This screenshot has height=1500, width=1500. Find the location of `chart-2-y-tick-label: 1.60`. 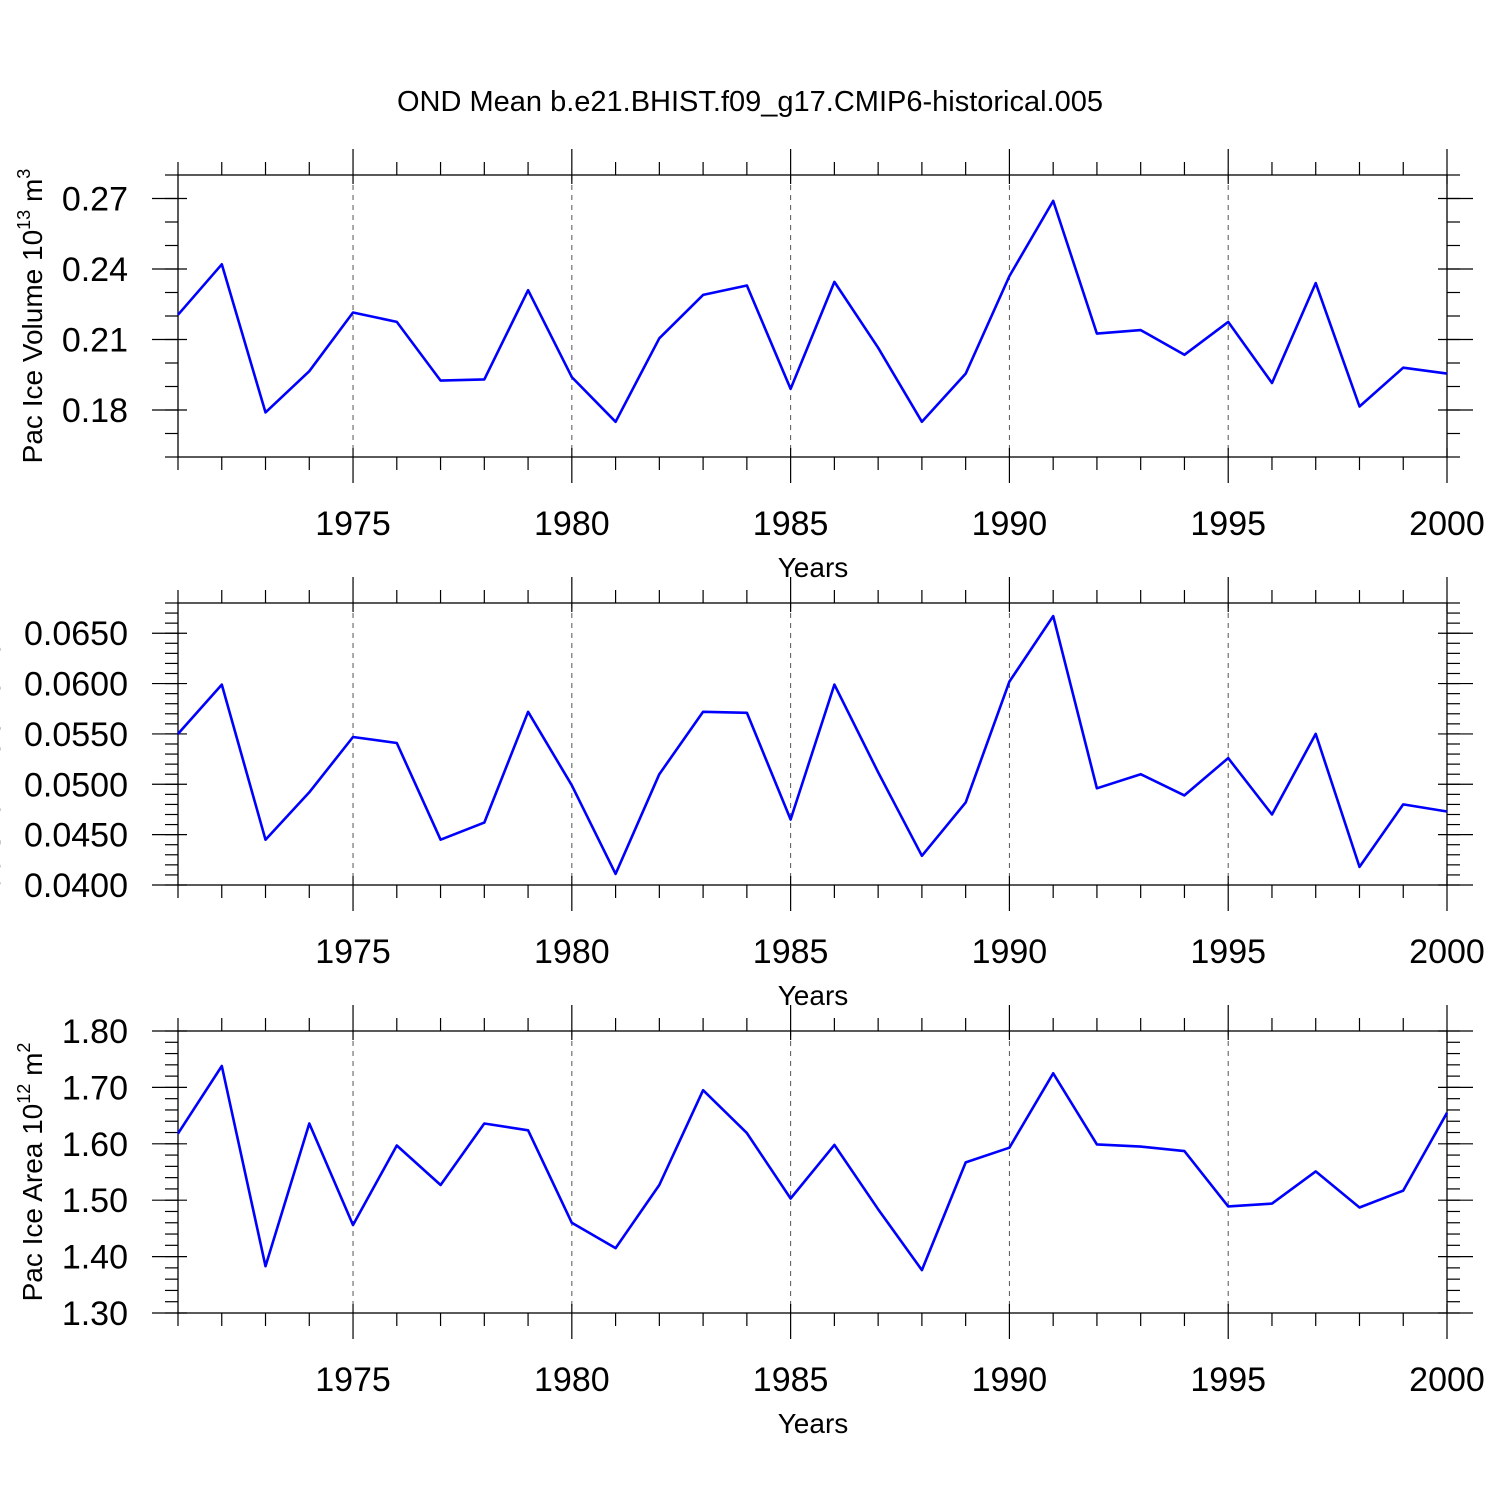

chart-2-y-tick-label: 1.60 is located at coordinates (95, 1145).